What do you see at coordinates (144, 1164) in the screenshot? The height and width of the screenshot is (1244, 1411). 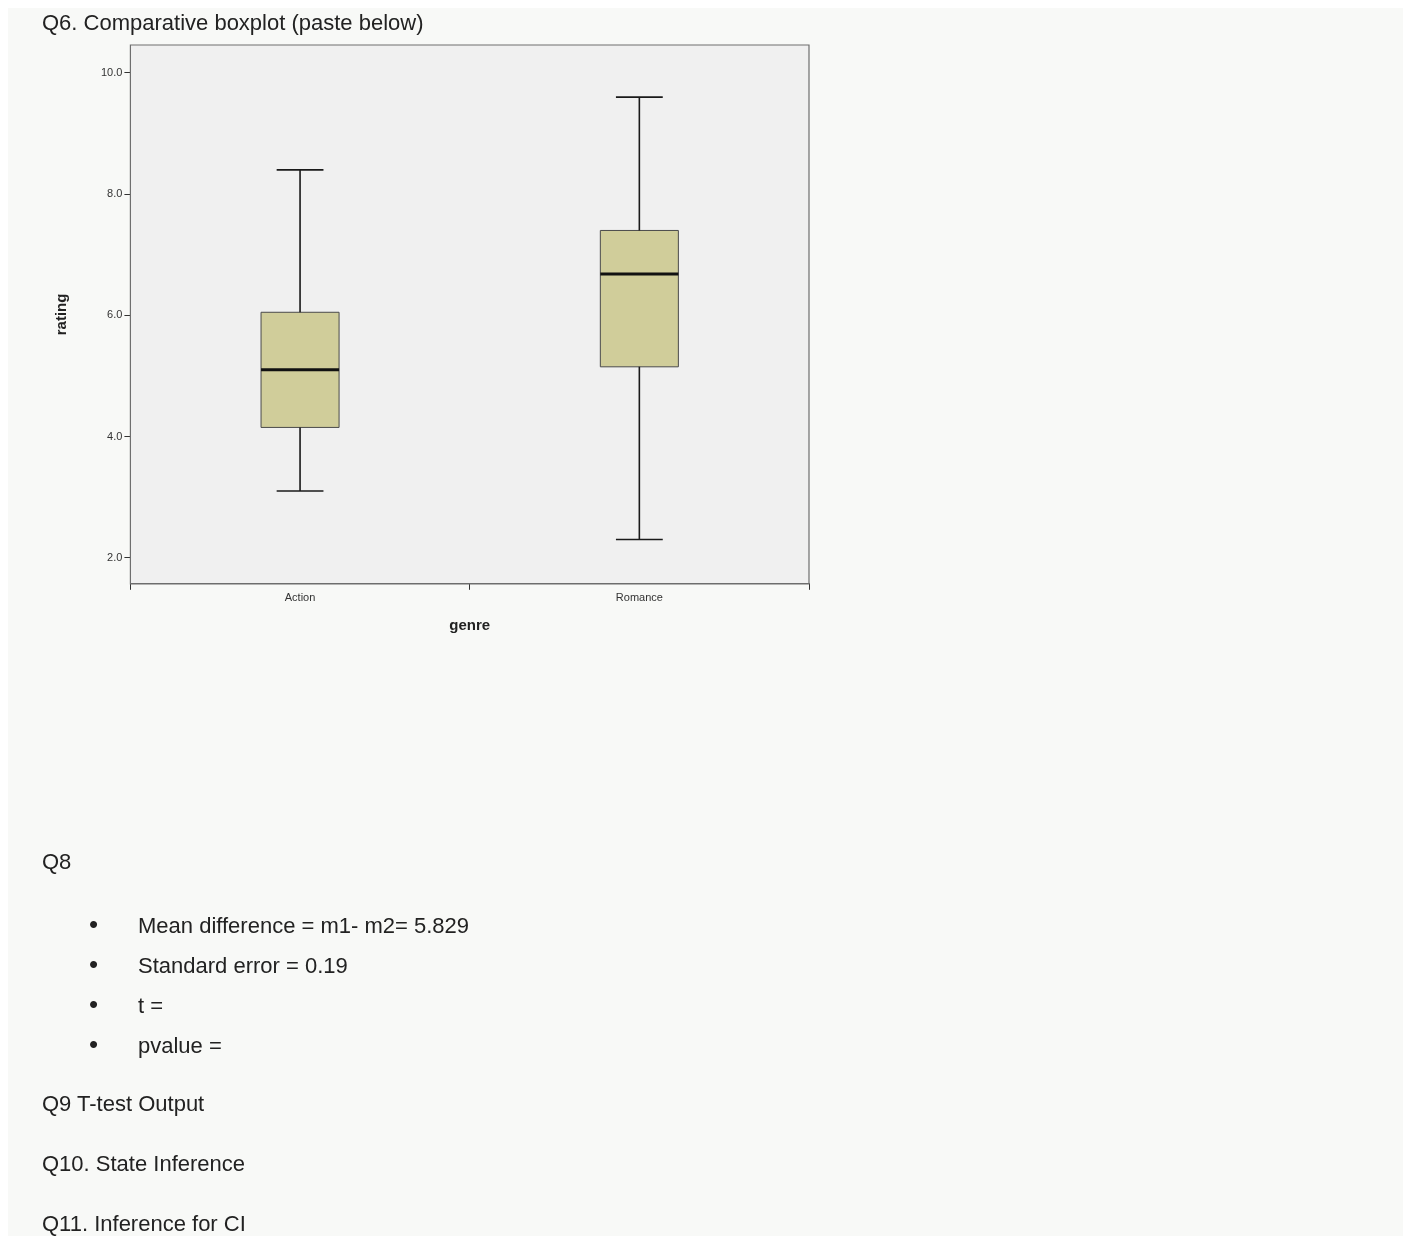 I see `text: Q10. State Inference` at bounding box center [144, 1164].